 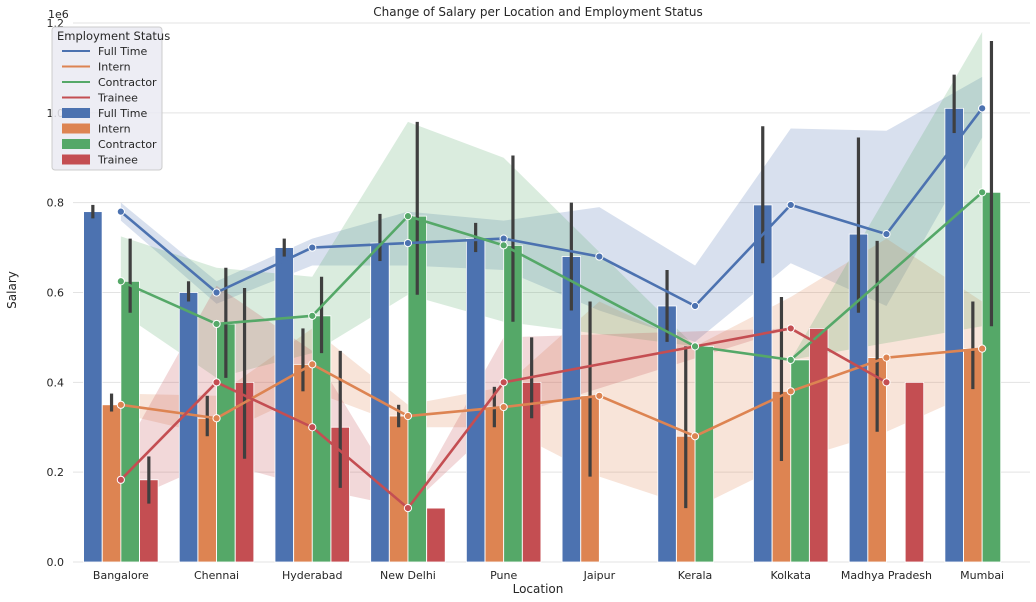 I want to click on bar-contractor-kerala, so click(x=704, y=454).